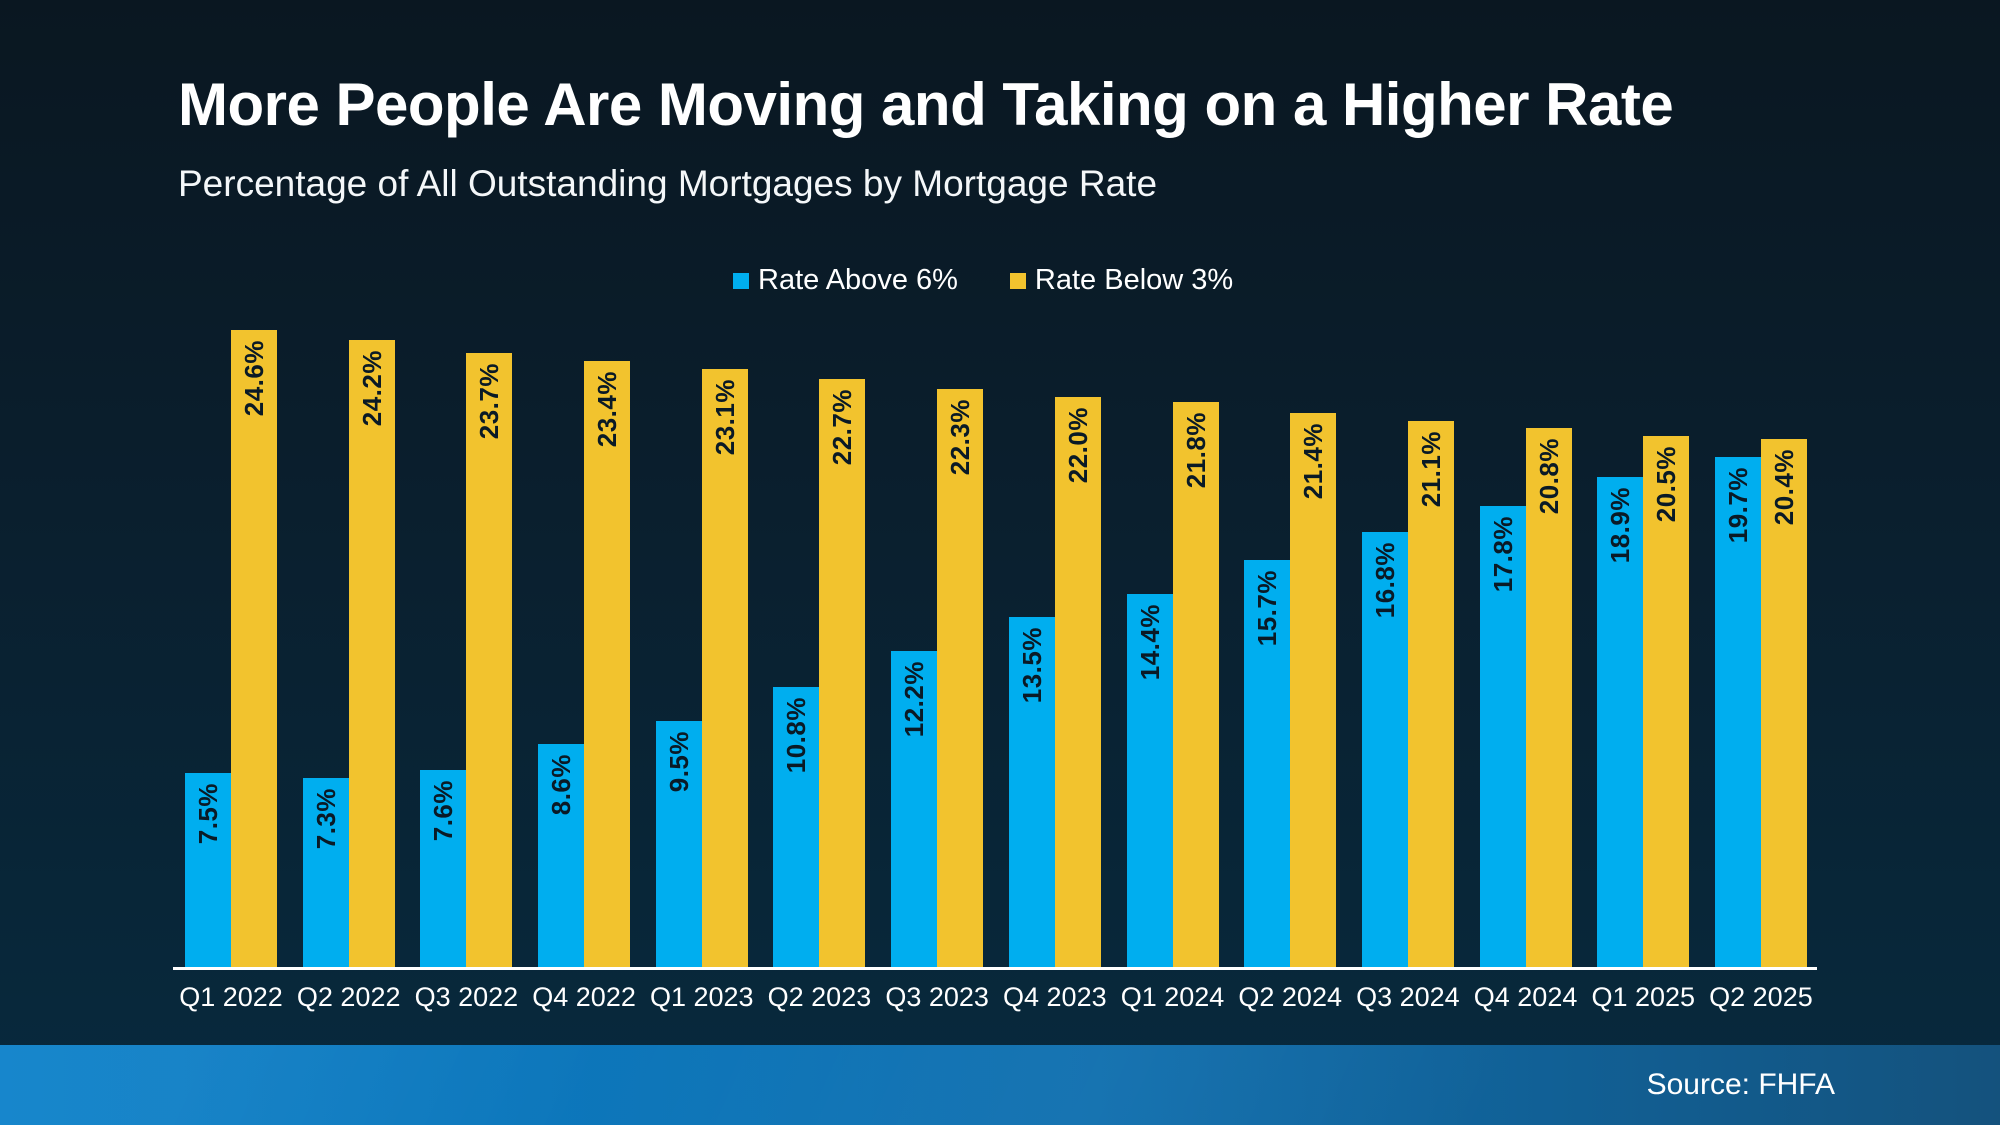 The height and width of the screenshot is (1125, 2000). I want to click on bar-group-q1-2022: 7.5% 24.6% Q1 2022, so click(231, 671).